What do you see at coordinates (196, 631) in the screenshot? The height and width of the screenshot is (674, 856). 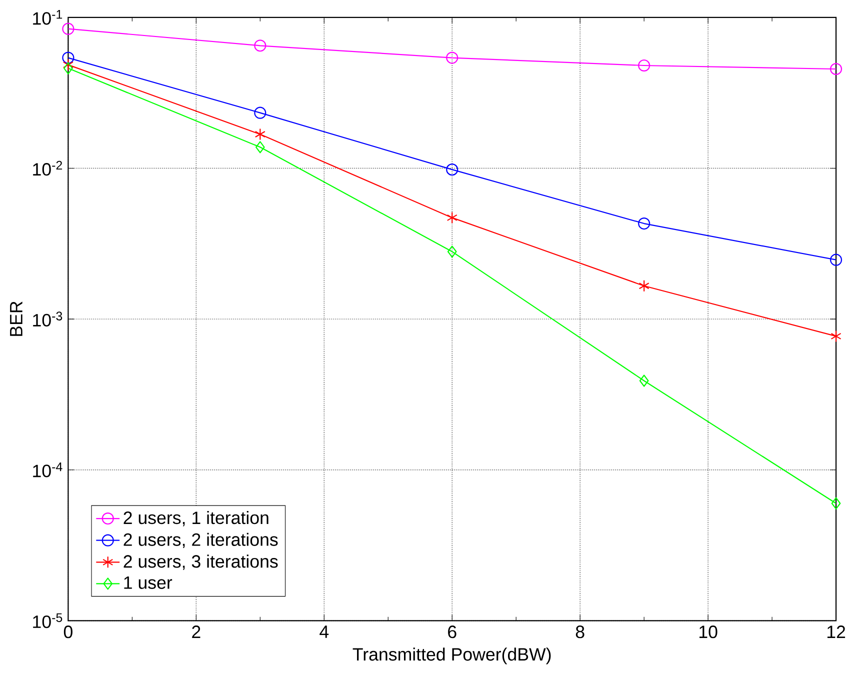 I see `x-tick-label: 2` at bounding box center [196, 631].